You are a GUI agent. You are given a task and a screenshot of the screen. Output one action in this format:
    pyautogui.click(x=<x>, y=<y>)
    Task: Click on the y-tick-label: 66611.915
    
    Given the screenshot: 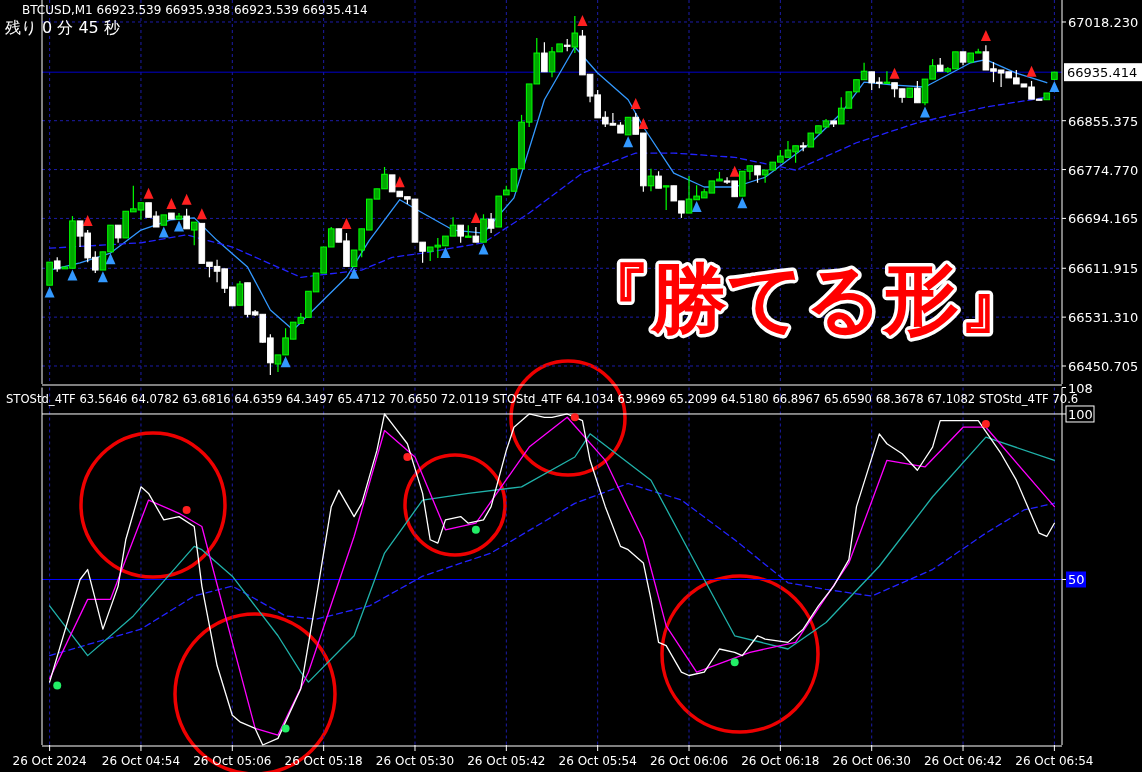 What is the action you would take?
    pyautogui.click(x=1103, y=269)
    